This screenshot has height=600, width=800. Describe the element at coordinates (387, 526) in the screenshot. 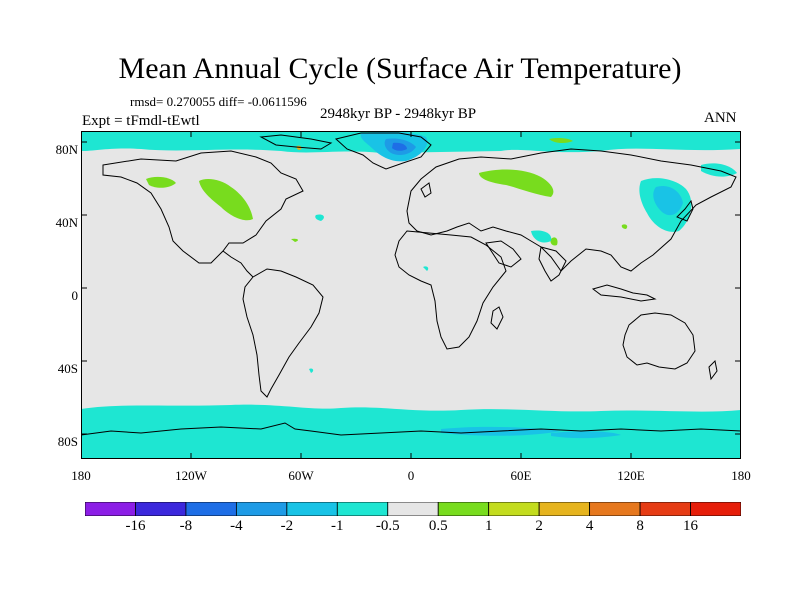

I see `colorbar-tick-label: -0.5` at that location.